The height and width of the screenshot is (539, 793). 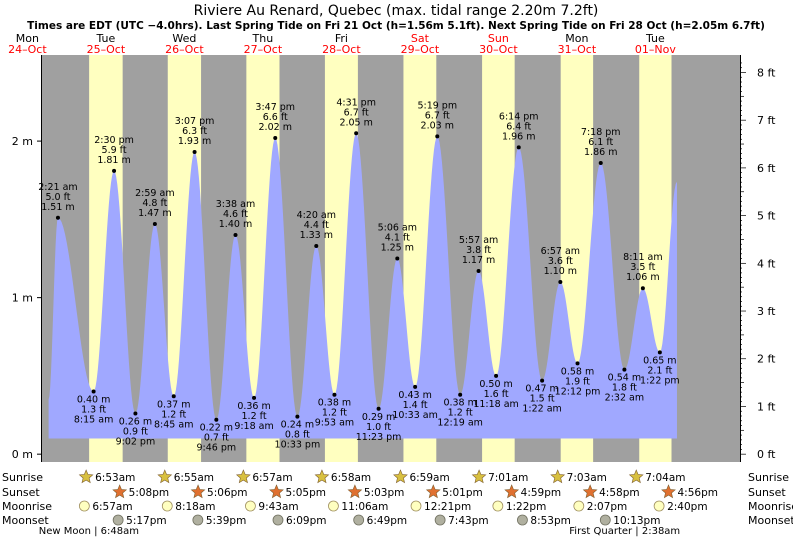 I want to click on tide-label-16-time: 5:06 am, so click(x=397, y=228).